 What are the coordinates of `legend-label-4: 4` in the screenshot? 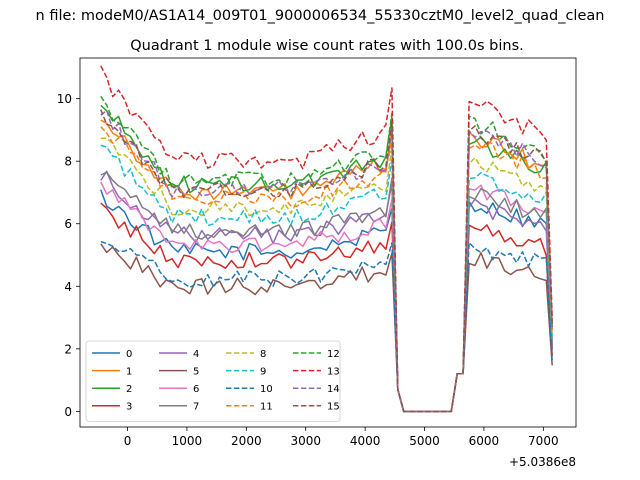 It's located at (196, 354).